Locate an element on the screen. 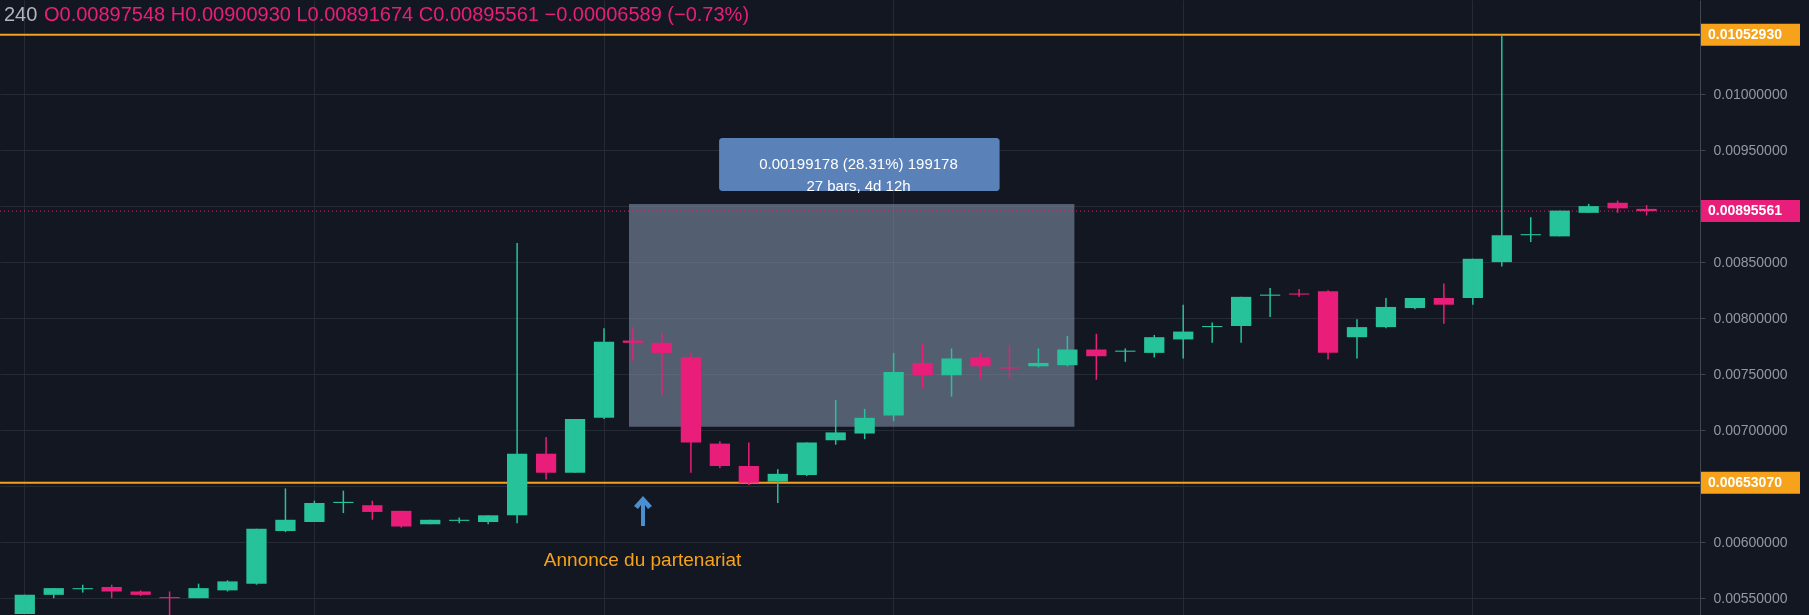  annotation: O0.00897548 H0.00900930 L0.00891674 C0.00895561 −0.00006589 (−0.73%) is located at coordinates (397, 14).